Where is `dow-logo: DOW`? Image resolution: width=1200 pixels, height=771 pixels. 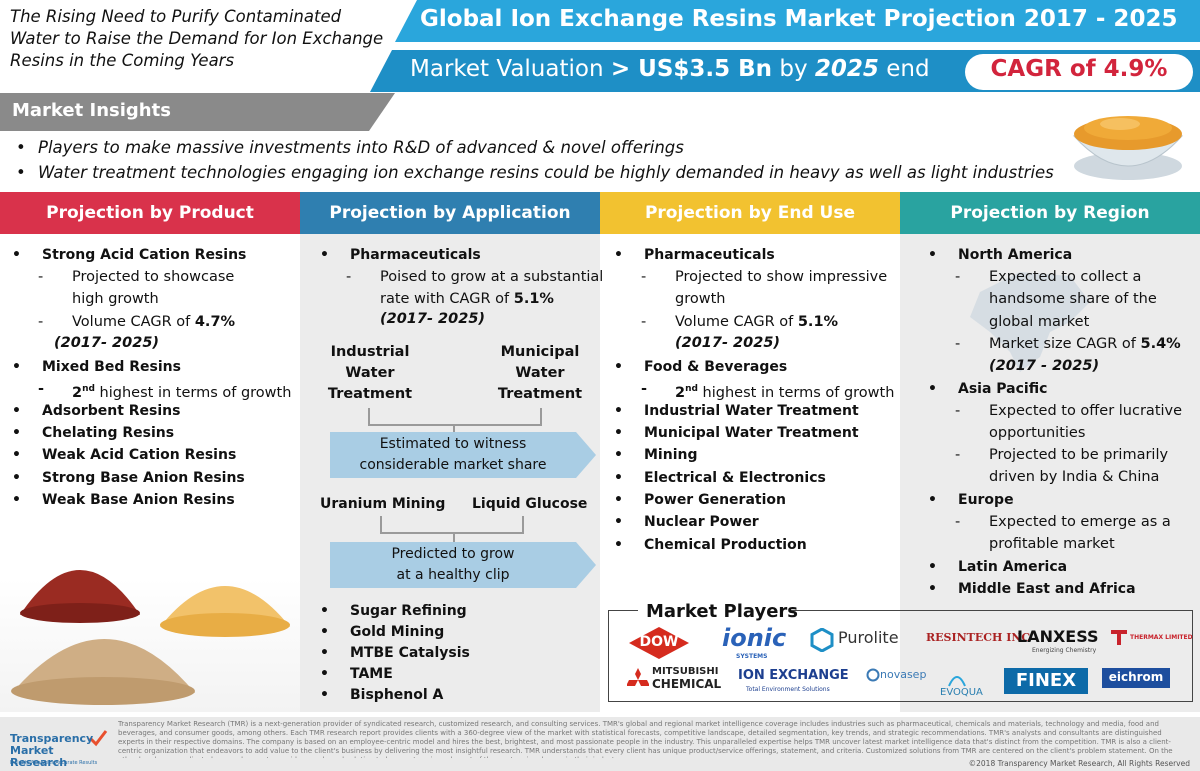
dow-logo: DOW is located at coordinates (659, 643).